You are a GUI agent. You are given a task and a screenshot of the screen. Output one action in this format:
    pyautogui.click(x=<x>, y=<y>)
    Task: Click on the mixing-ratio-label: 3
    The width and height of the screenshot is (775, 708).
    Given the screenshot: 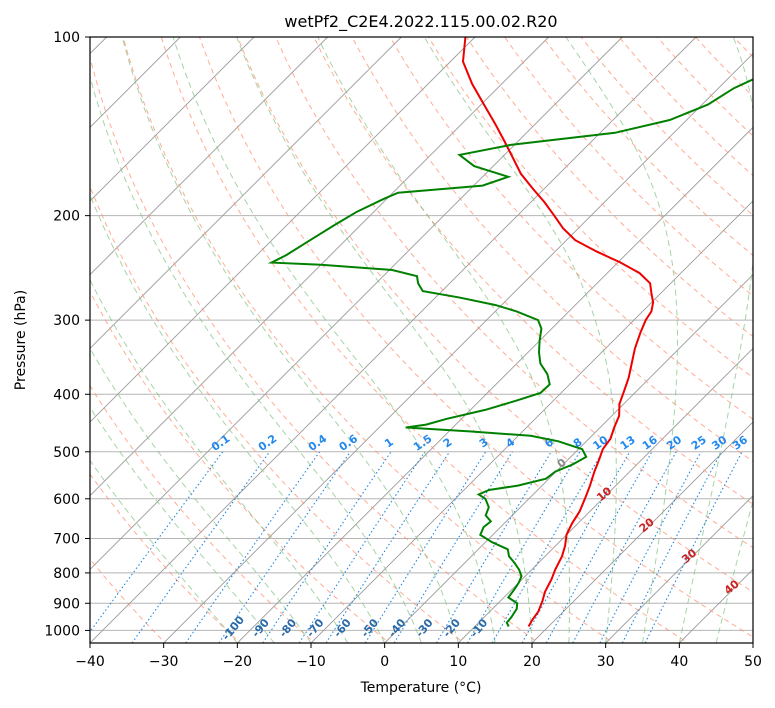 What is the action you would take?
    pyautogui.click(x=484, y=442)
    